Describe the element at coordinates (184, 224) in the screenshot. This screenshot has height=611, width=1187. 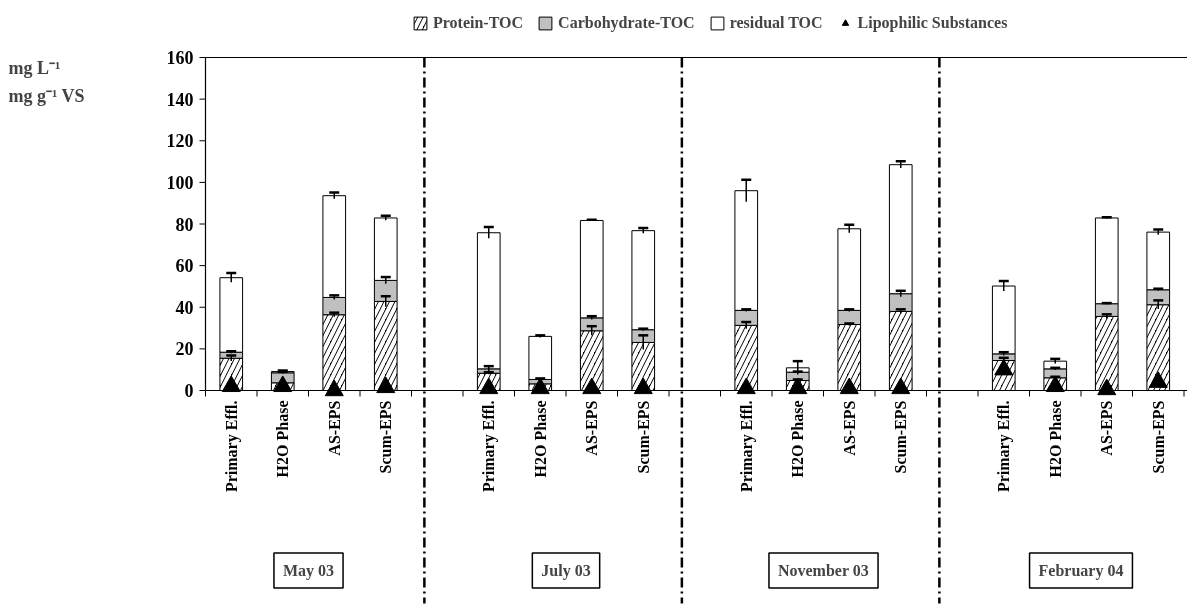
I see `y-tick-label: 80` at that location.